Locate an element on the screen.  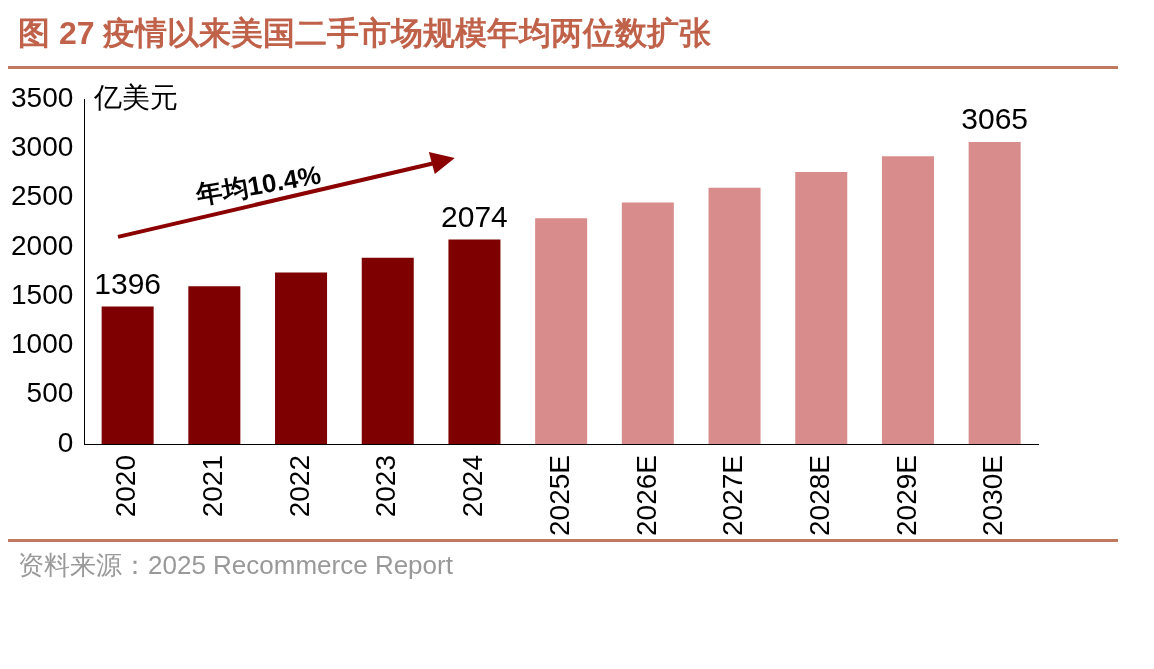
x-tick-label: 2022 is located at coordinates (299, 486).